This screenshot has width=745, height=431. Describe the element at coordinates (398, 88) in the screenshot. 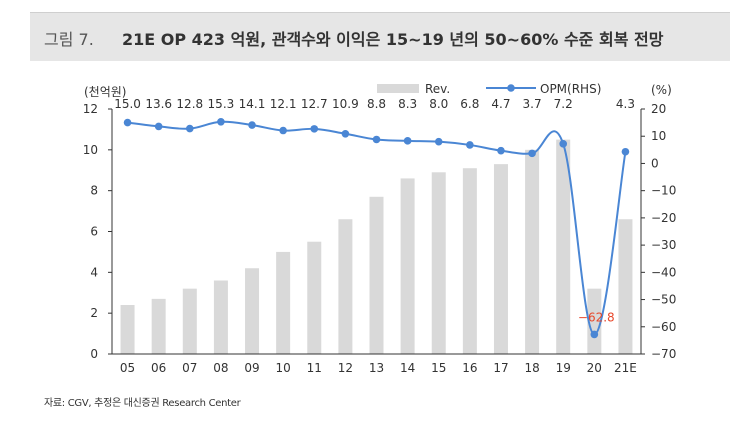

I see `legend-rev-swatch` at that location.